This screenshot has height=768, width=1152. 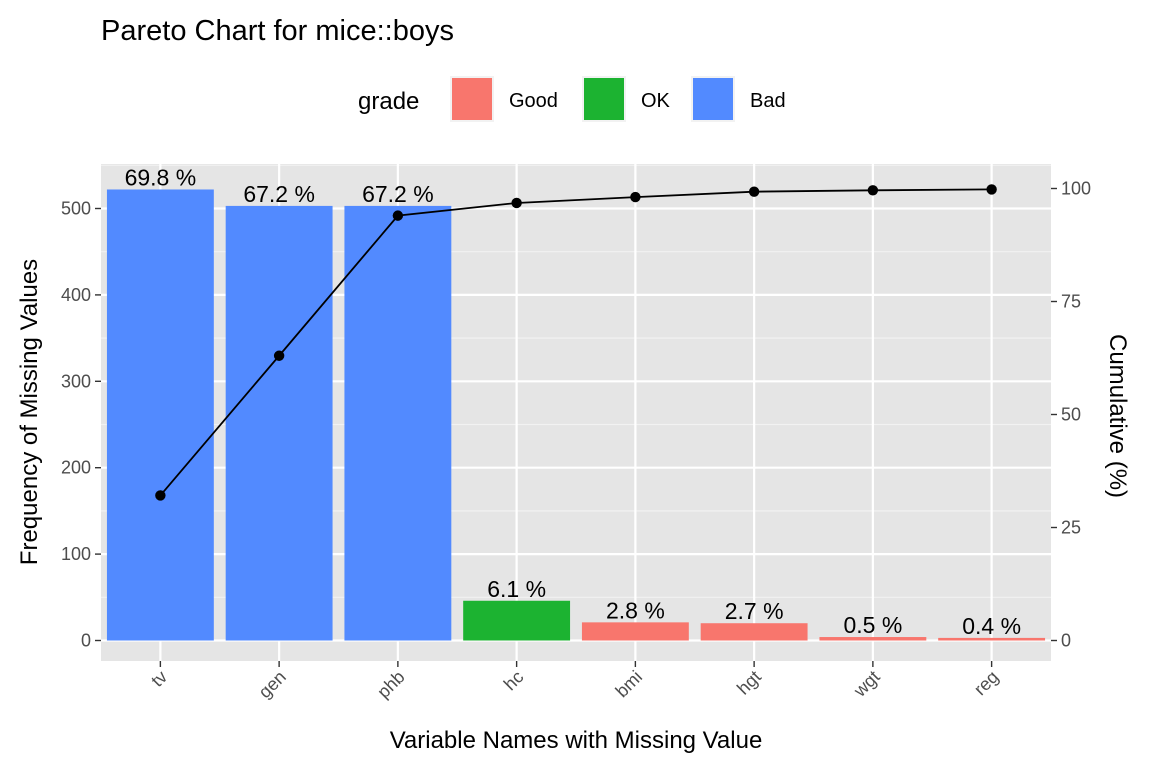 What do you see at coordinates (1071, 528) in the screenshot?
I see `y2-tick-label: 25` at bounding box center [1071, 528].